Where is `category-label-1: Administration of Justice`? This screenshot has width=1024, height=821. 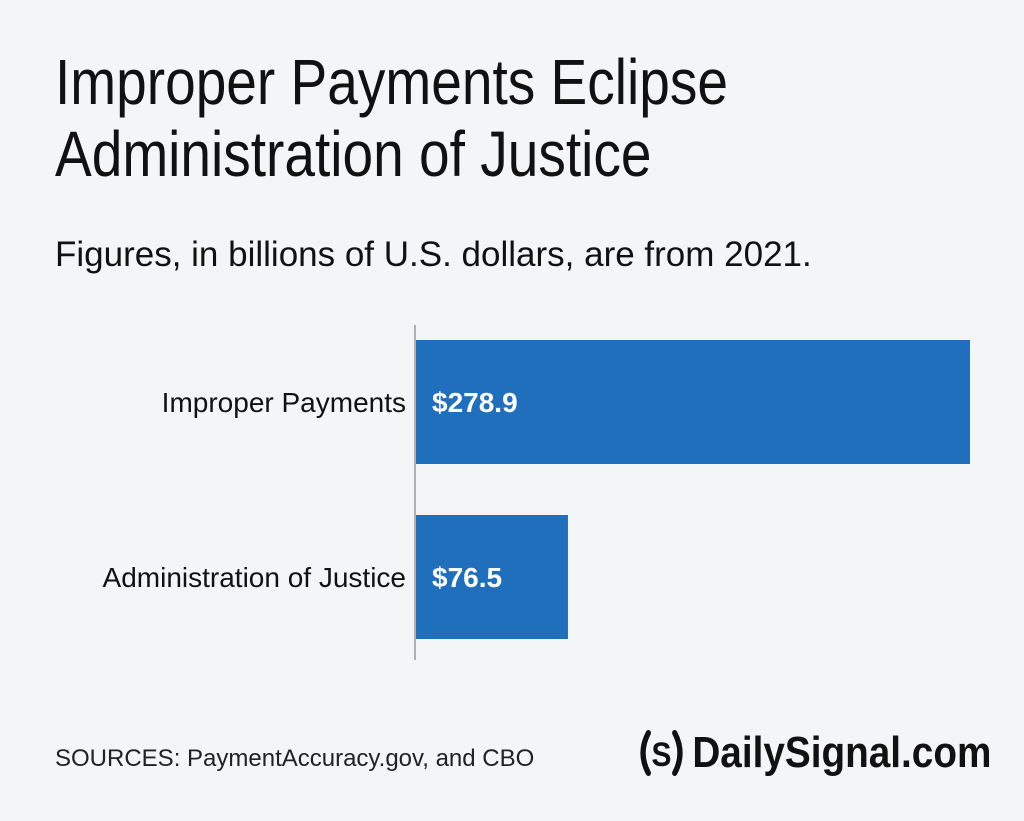
category-label-1: Administration of Justice is located at coordinates (254, 577).